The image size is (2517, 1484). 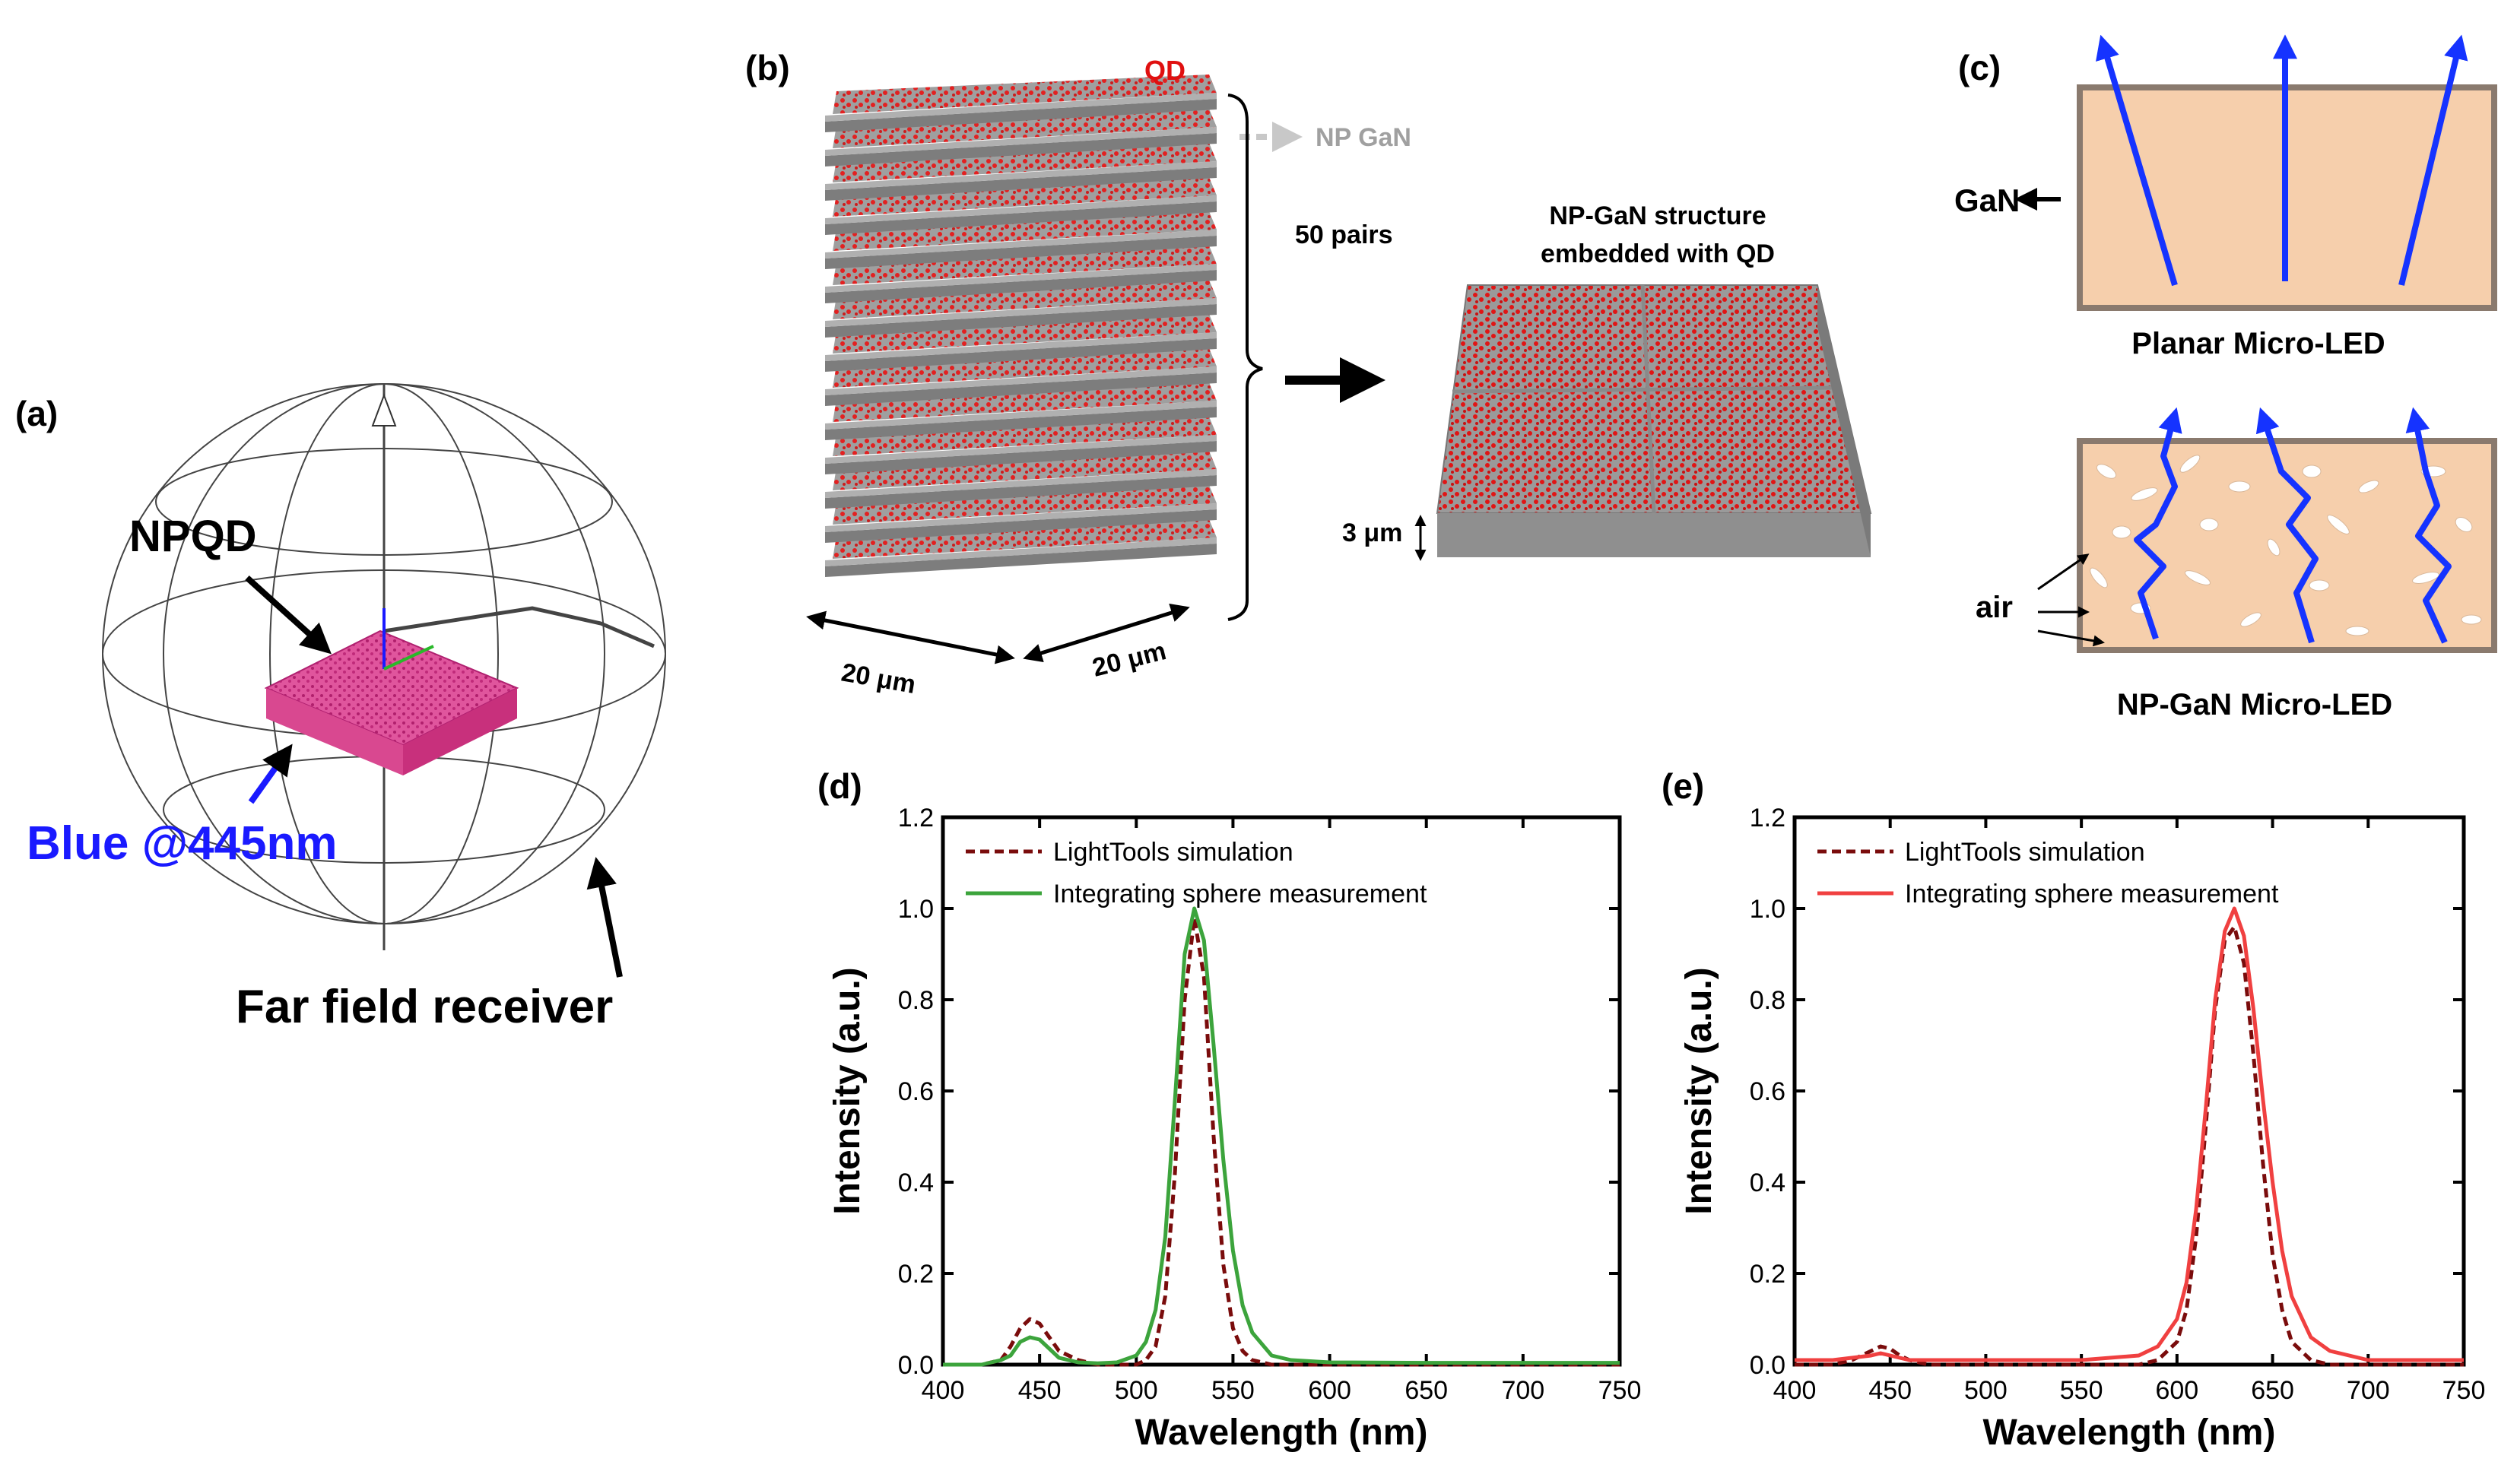 What do you see at coordinates (839, 786) in the screenshot?
I see `panel-d-label: (d)` at bounding box center [839, 786].